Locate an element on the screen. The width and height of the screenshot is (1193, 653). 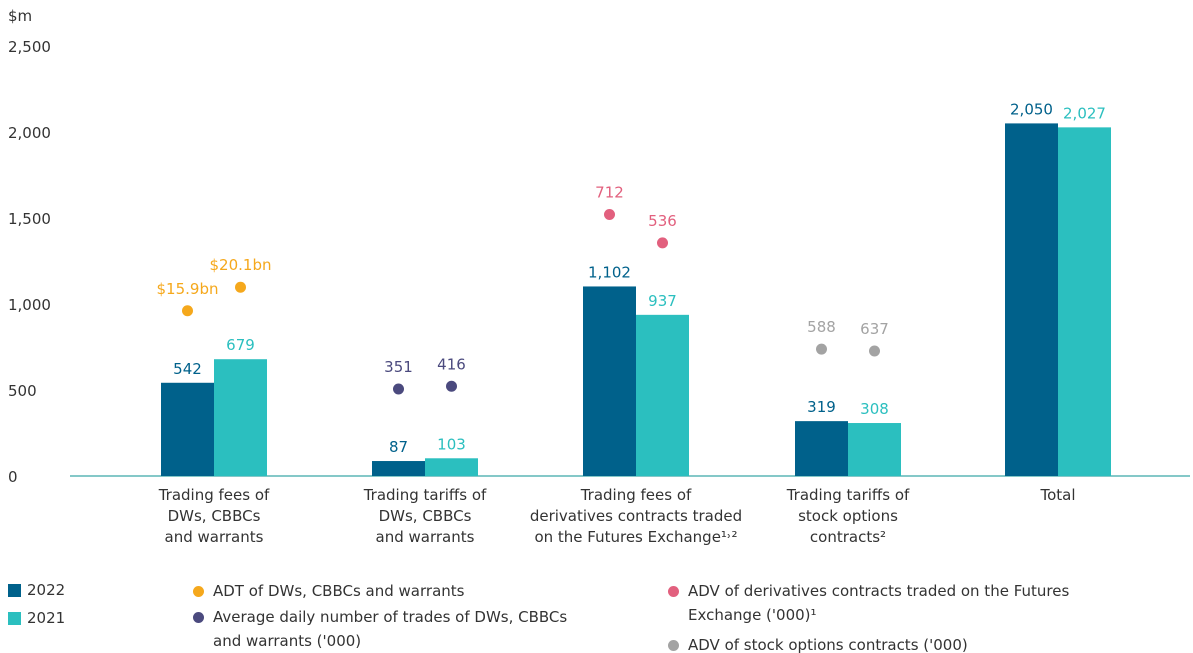
indicator-label: $20.1bn is located at coordinates (241, 265).